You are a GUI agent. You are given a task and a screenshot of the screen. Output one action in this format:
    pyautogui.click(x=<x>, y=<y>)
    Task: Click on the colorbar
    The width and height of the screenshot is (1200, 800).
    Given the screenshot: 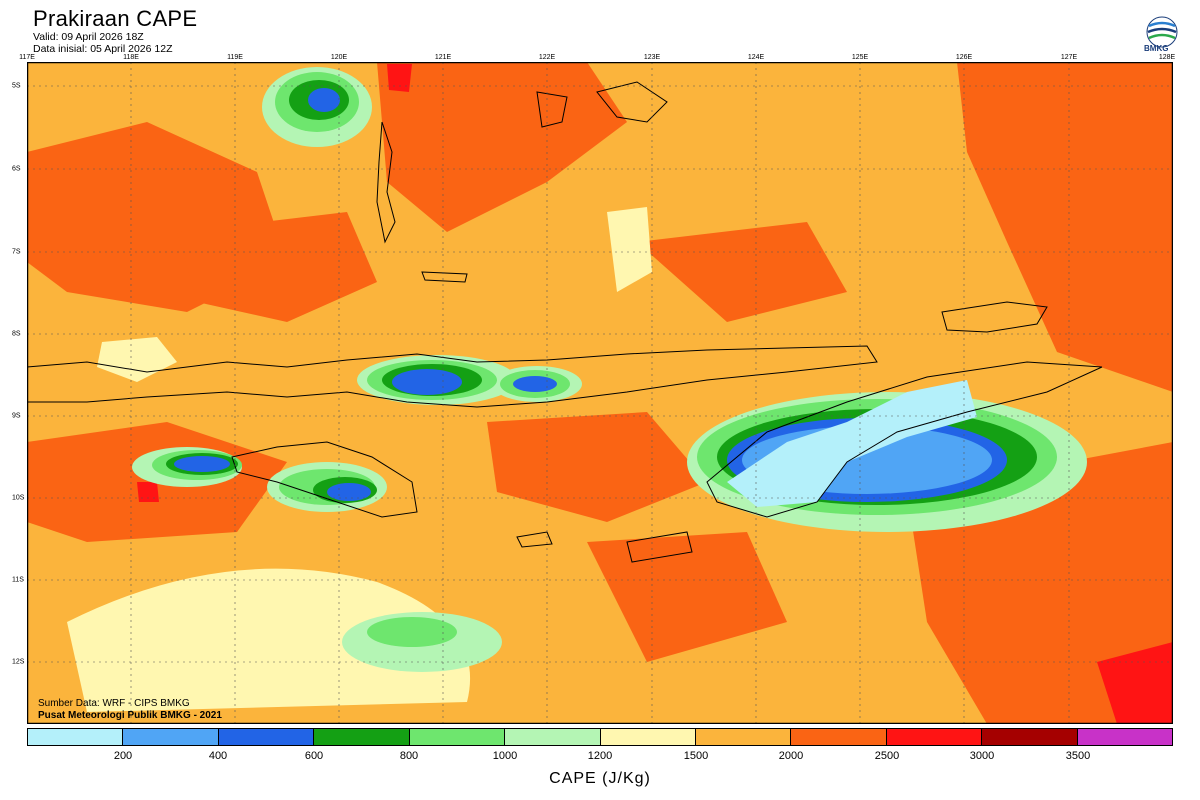 What is the action you would take?
    pyautogui.click(x=600, y=737)
    